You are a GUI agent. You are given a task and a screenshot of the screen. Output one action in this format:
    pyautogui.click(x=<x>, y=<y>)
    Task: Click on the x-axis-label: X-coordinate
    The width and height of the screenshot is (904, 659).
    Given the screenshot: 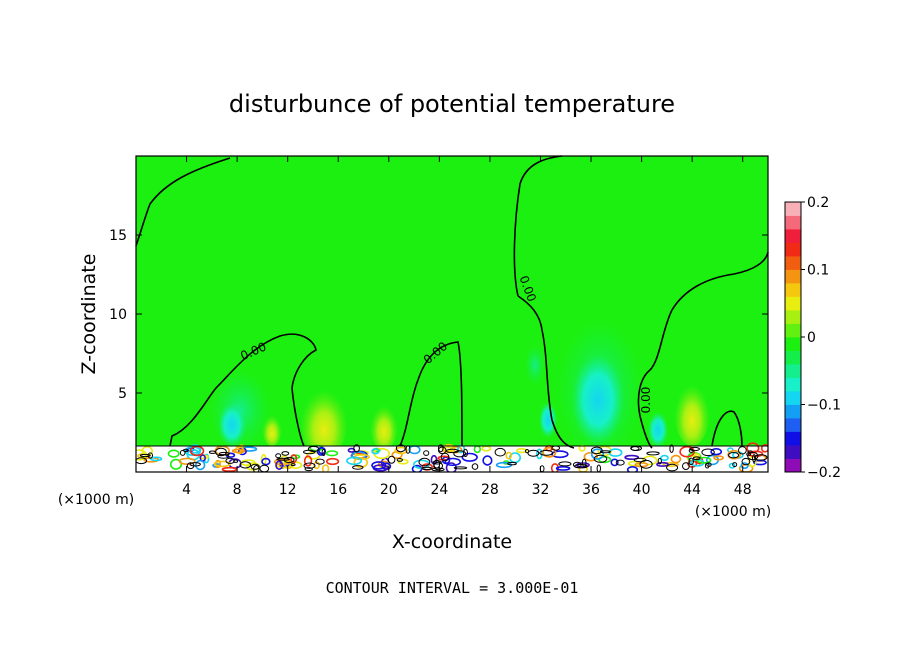 What is the action you would take?
    pyautogui.click(x=452, y=542)
    